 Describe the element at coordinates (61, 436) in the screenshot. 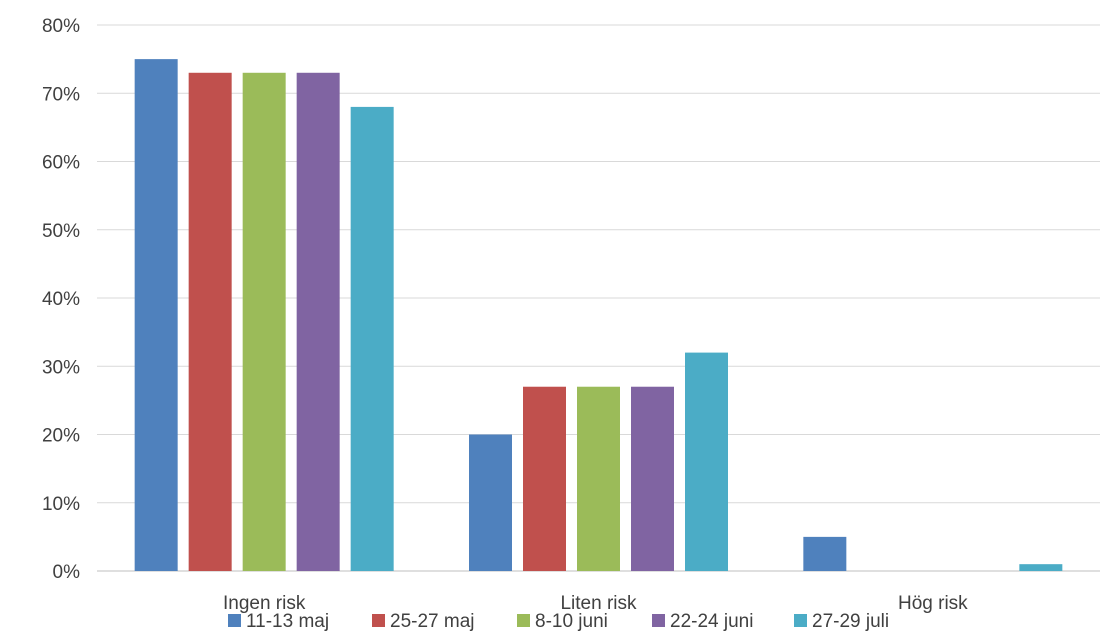

I see `y-tick-label: 20%` at that location.